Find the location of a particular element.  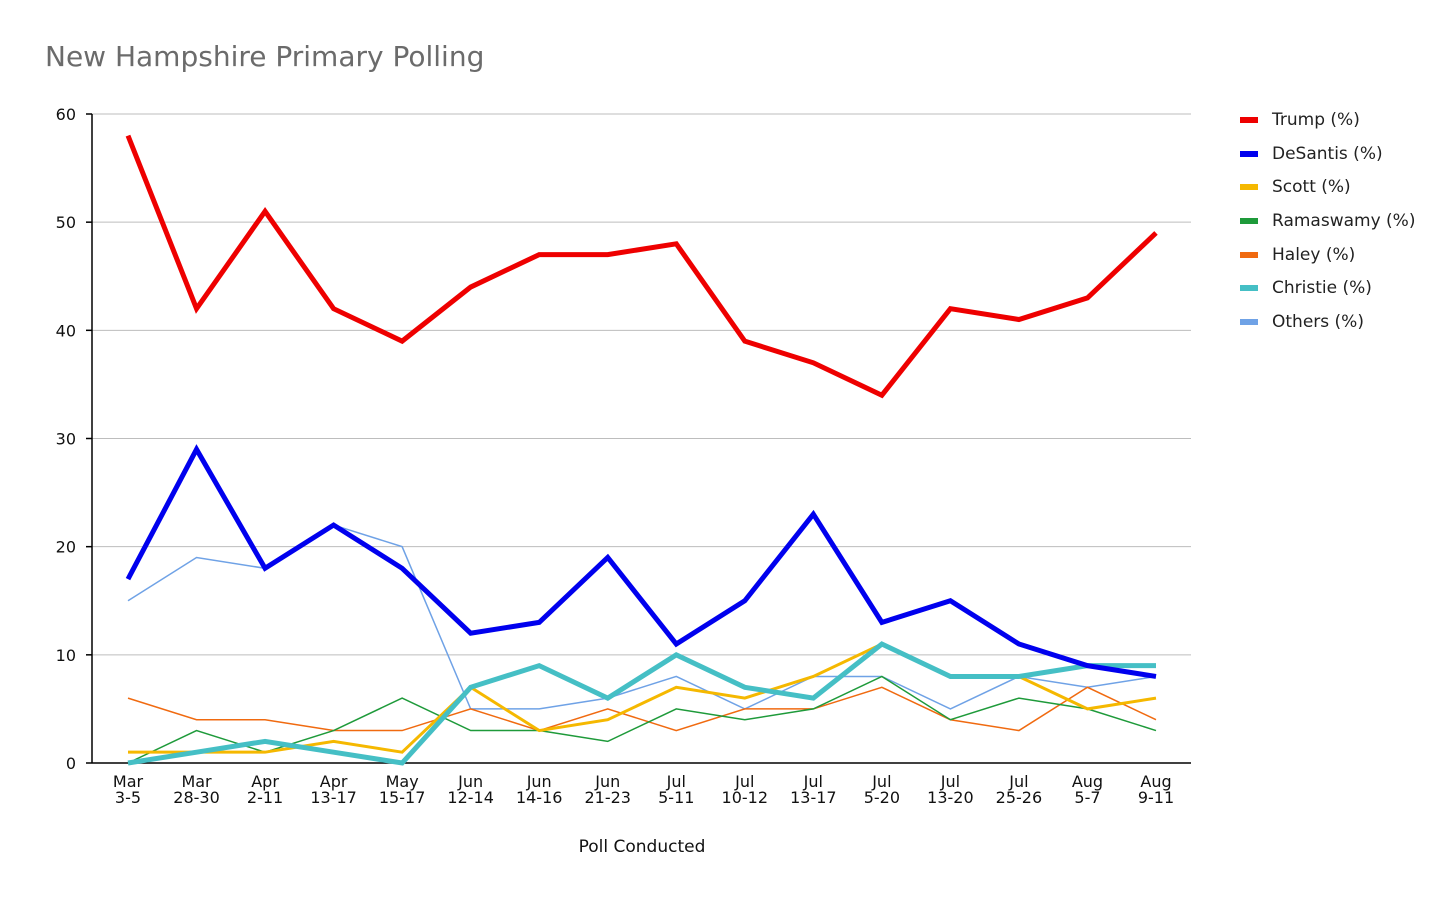

x-tick-label: Apr 13-17 is located at coordinates (333, 789).